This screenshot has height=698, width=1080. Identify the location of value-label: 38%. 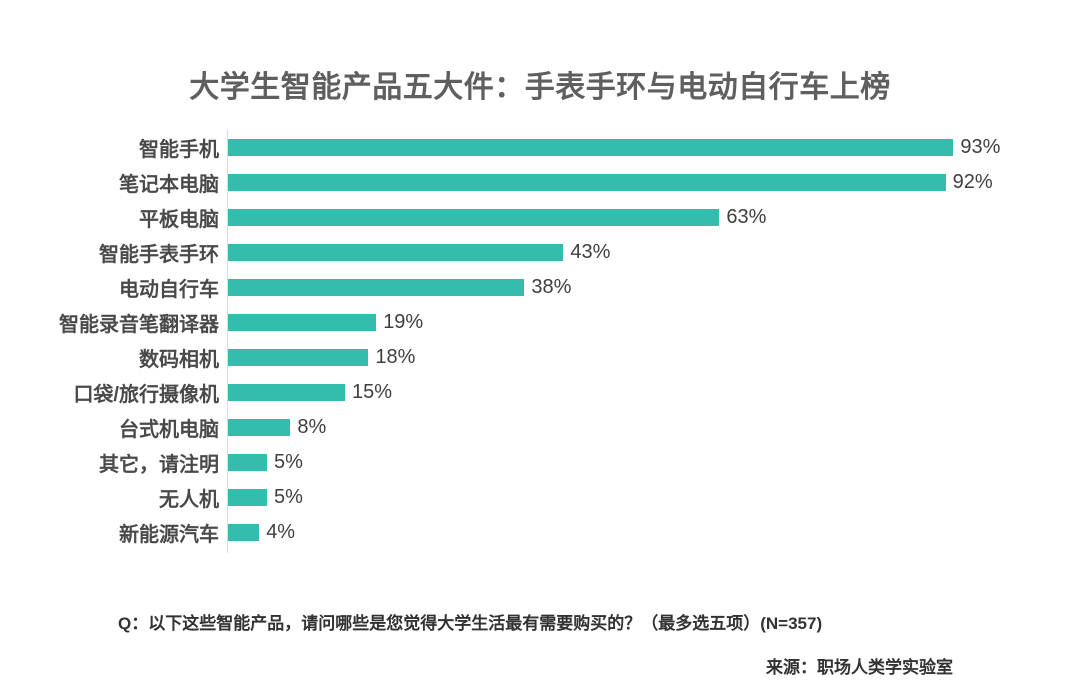
(551, 287).